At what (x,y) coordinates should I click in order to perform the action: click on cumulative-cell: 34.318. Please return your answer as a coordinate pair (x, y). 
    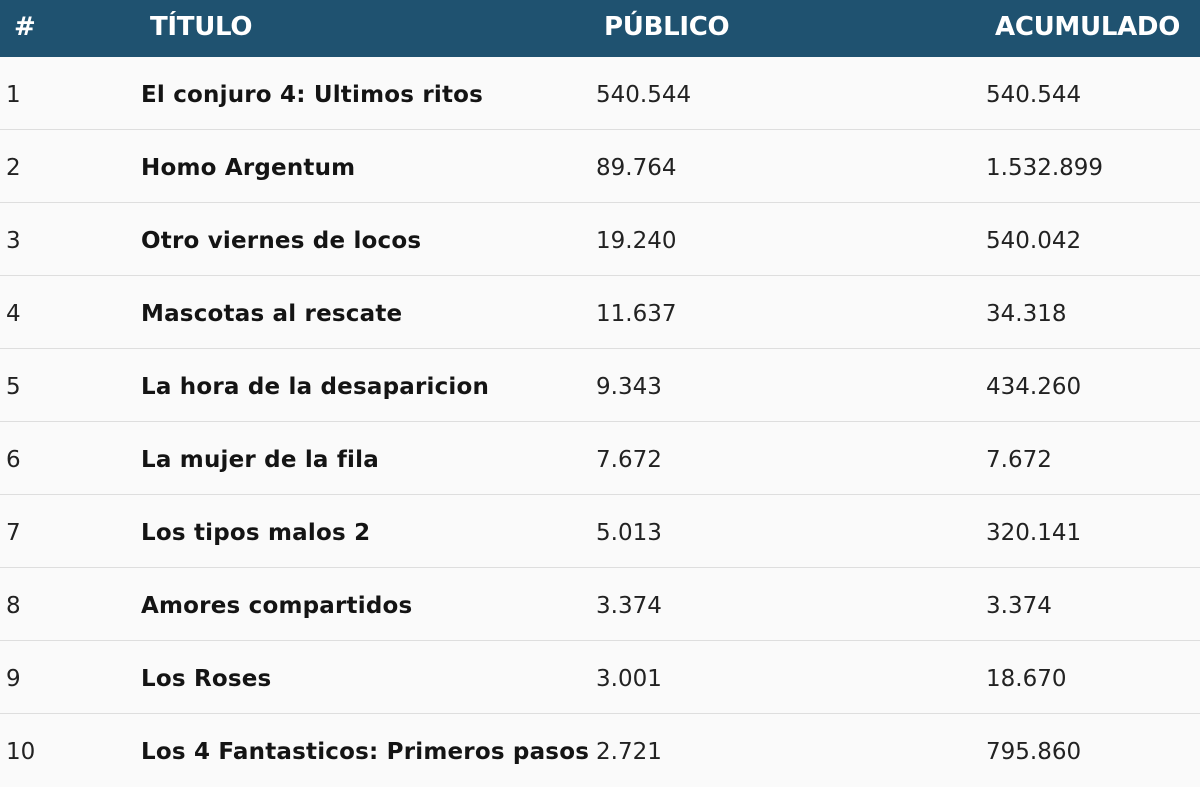
    Looking at the image, I should click on (1026, 314).